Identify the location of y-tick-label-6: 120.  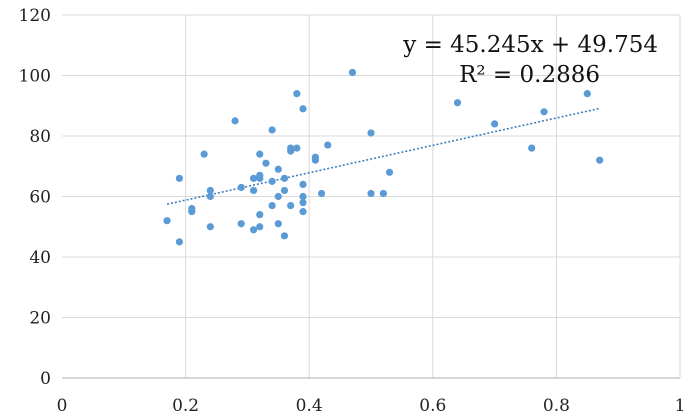
(35, 16).